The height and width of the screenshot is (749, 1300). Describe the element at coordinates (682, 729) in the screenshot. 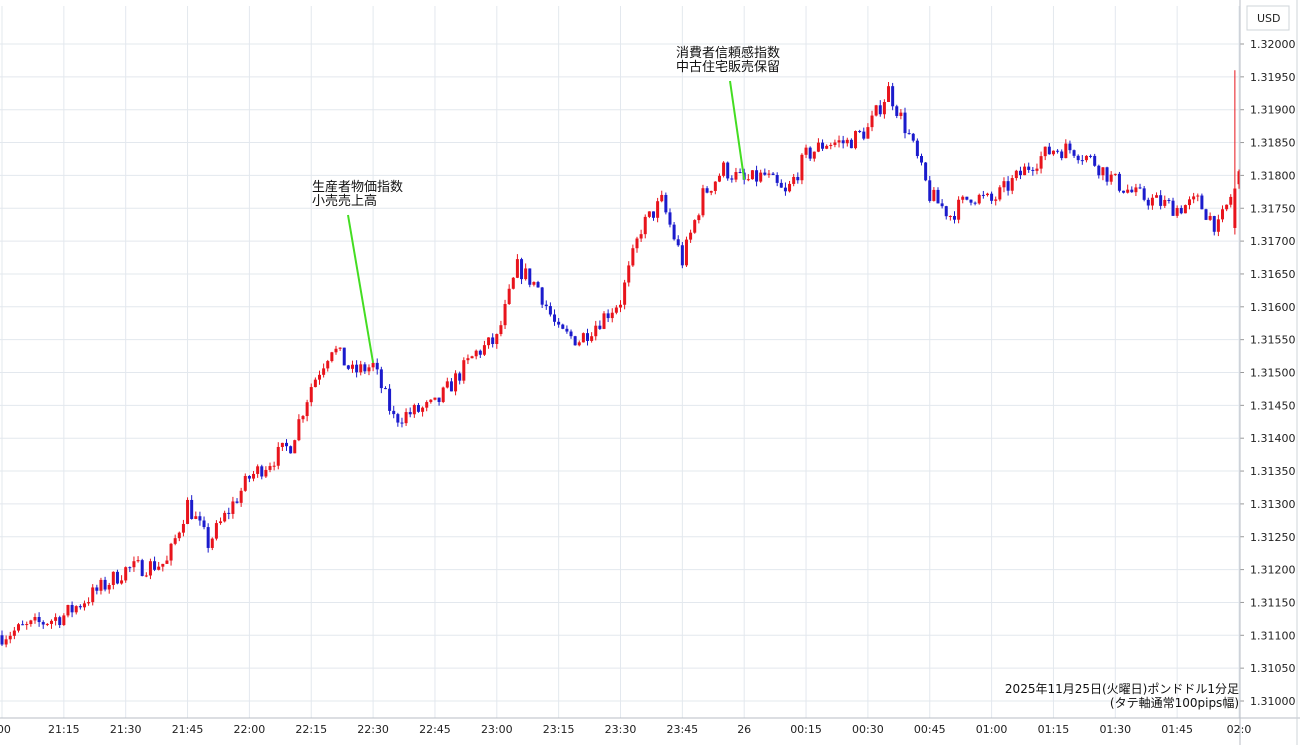

I see `x-tick-label: 23:45` at that location.